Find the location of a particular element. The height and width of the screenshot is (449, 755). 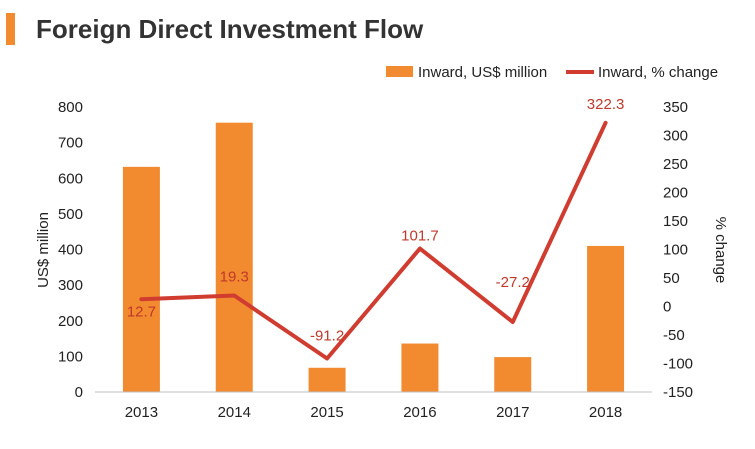

y-tick-400: 400 is located at coordinates (70, 250).